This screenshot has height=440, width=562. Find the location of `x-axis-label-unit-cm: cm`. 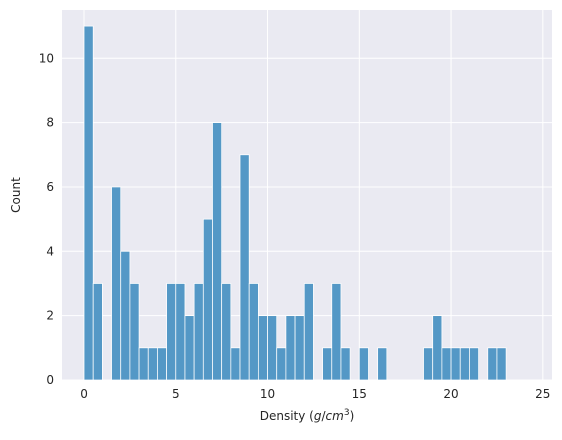

x-axis-label-unit-cm: cm is located at coordinates (335, 416).